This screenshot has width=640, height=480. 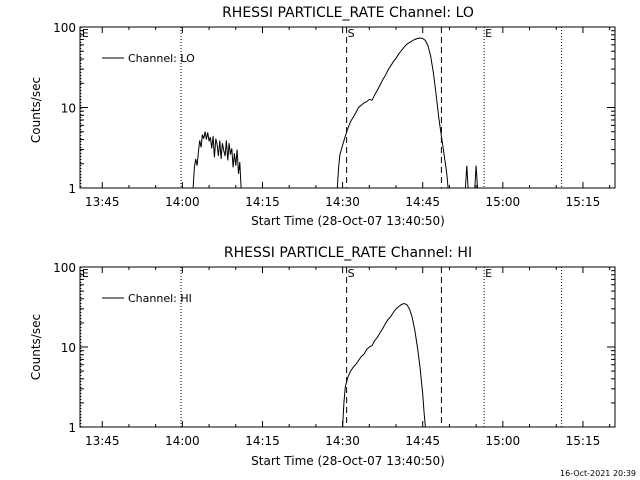 I want to click on chart-title: RHESSI PARTICLE_RATE Channel: LO, so click(x=348, y=13).